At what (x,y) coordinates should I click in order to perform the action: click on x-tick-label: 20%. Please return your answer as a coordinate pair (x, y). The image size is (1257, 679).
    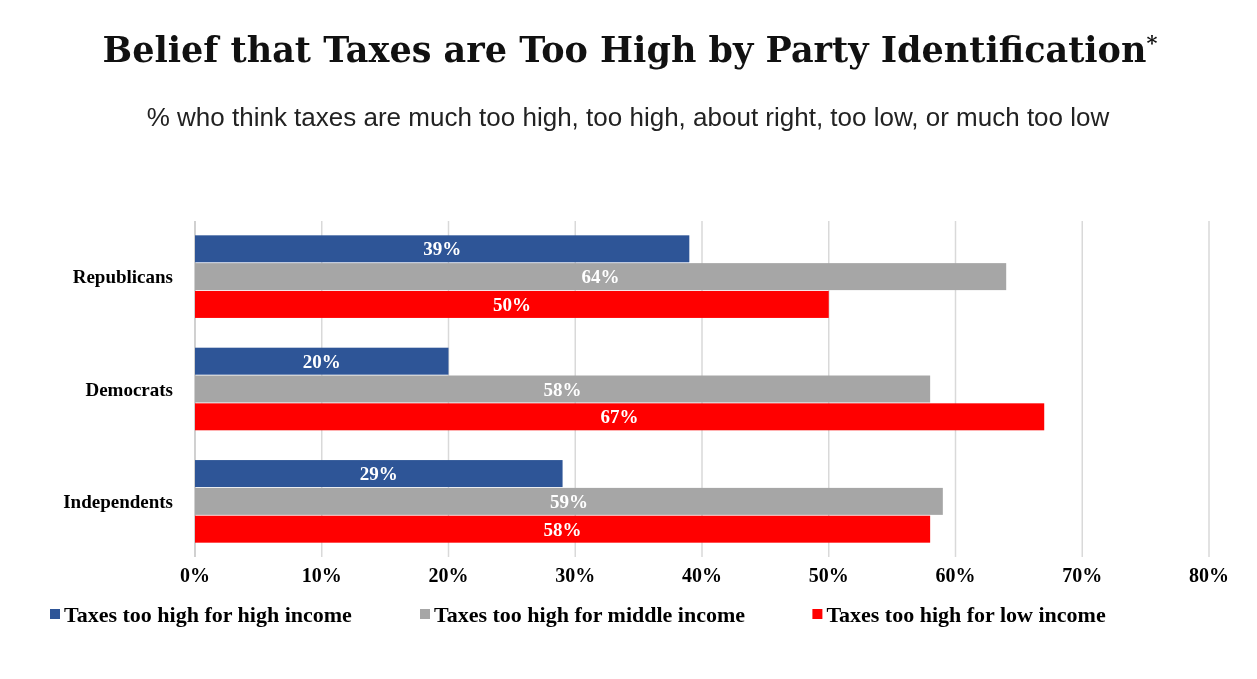
    Looking at the image, I should click on (448, 575).